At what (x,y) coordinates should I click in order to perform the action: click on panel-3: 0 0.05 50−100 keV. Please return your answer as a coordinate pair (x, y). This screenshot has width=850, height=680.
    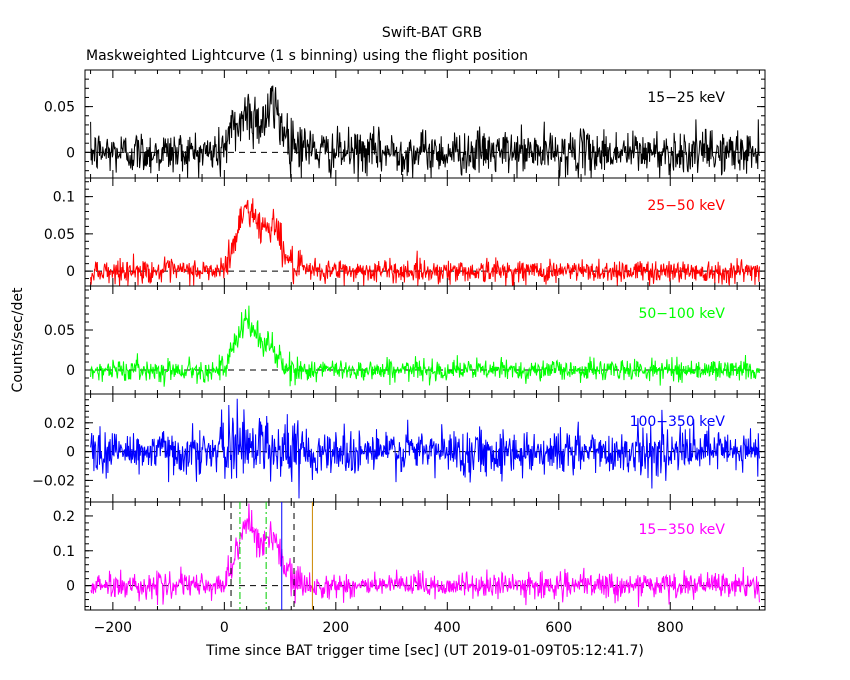
    Looking at the image, I should click on (405, 340).